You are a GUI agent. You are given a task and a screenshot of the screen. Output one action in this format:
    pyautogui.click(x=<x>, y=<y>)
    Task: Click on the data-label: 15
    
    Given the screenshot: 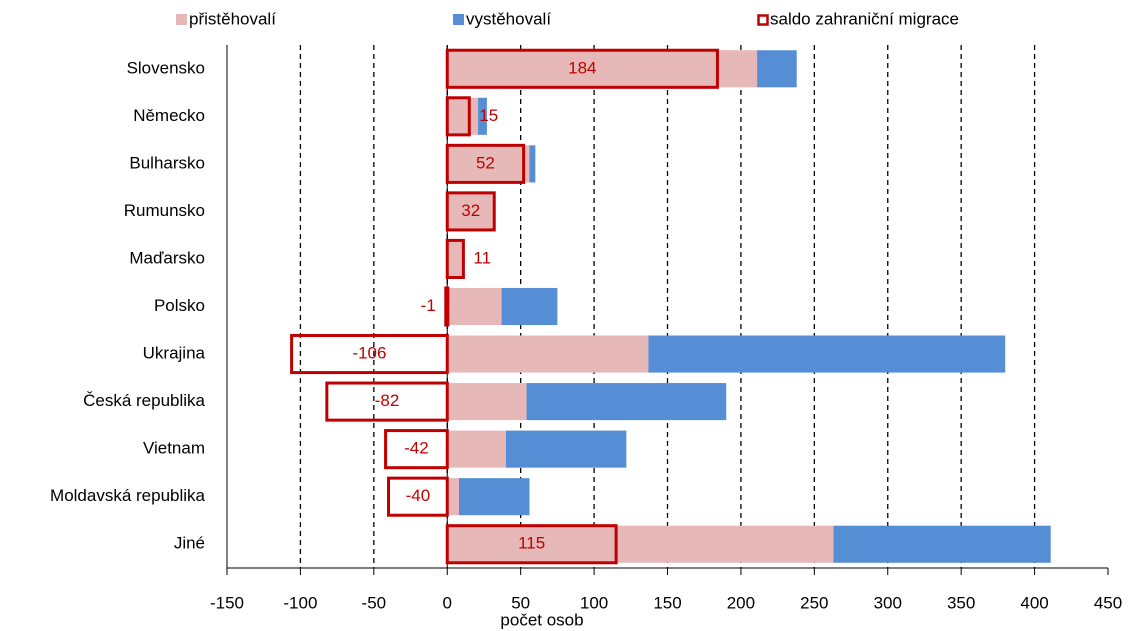 What is the action you would take?
    pyautogui.click(x=488, y=115)
    